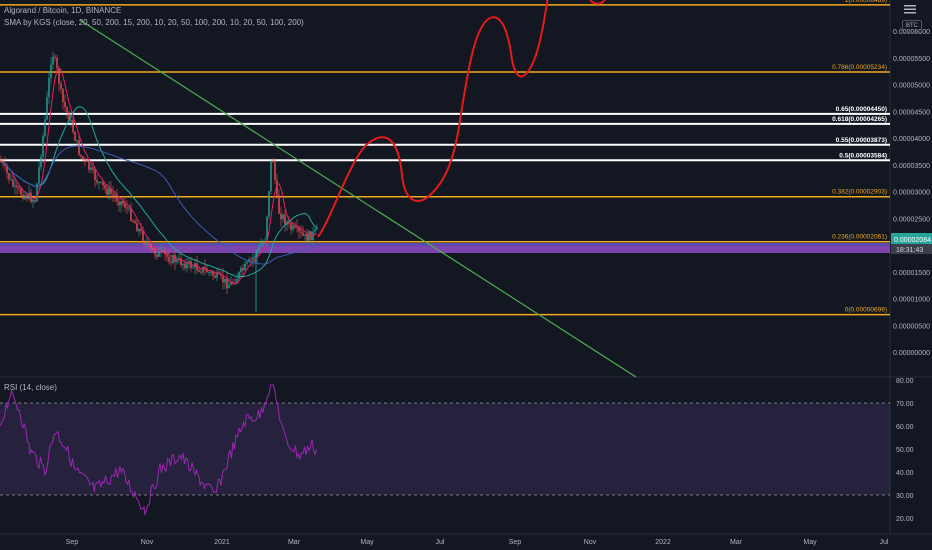 Image resolution: width=932 pixels, height=550 pixels. I want to click on symbol-title: Algorand / Bitcoin, 1D, BINANCE, so click(63, 10).